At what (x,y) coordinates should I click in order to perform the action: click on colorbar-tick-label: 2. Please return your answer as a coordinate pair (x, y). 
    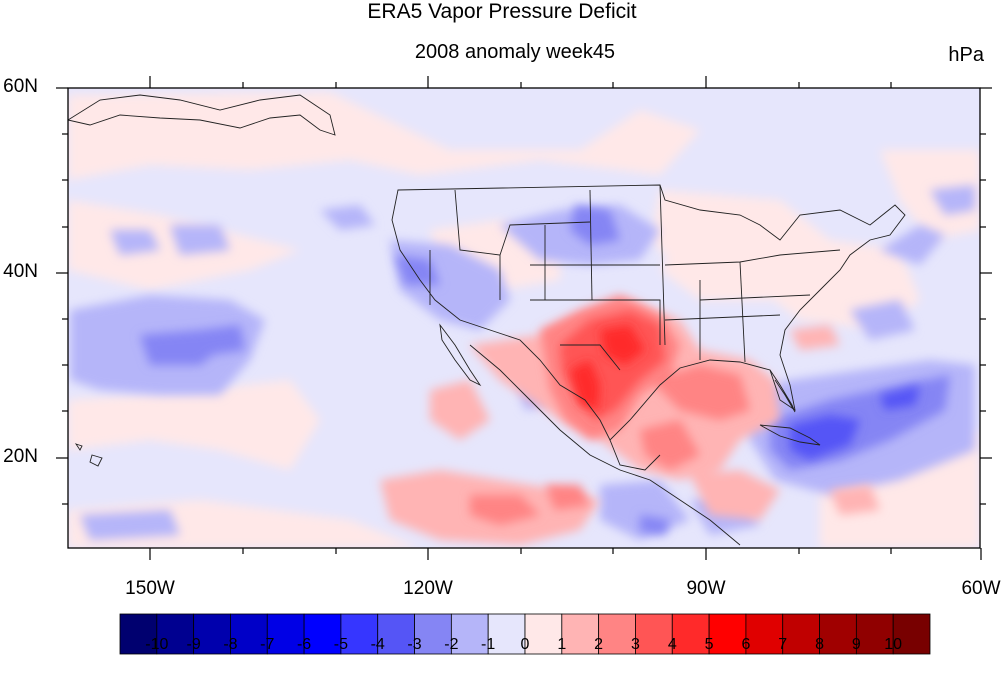
    Looking at the image, I should click on (599, 644).